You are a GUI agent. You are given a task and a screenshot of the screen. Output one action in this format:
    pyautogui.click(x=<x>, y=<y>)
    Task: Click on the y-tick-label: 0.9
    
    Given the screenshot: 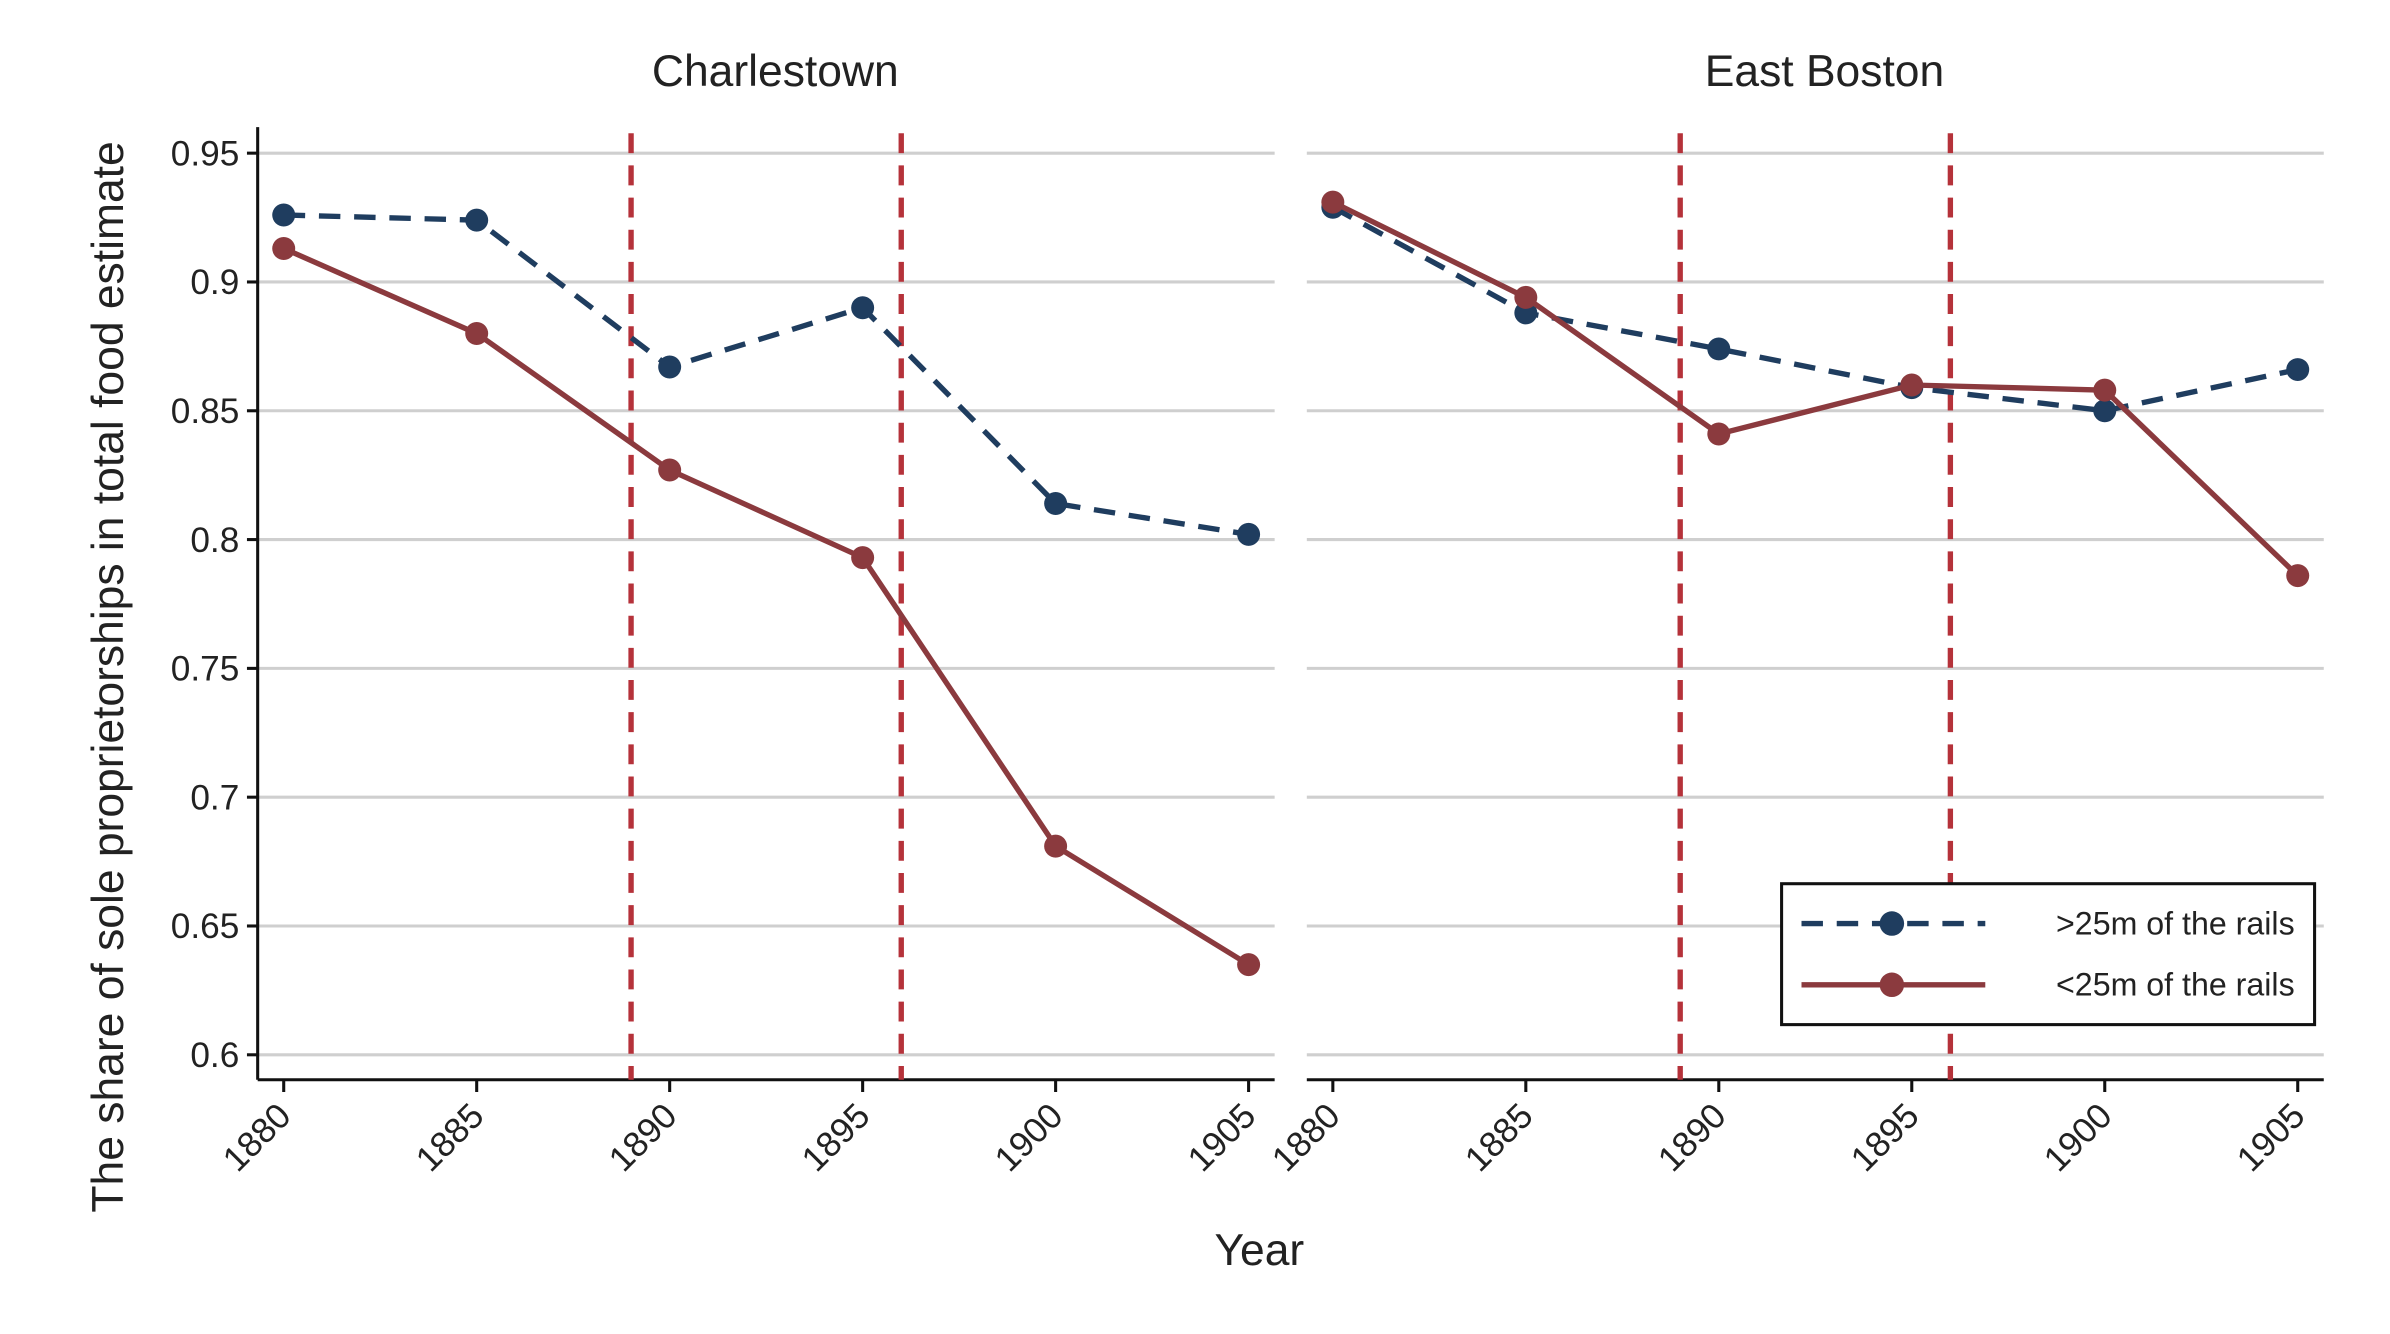 What is the action you would take?
    pyautogui.click(x=214, y=282)
    